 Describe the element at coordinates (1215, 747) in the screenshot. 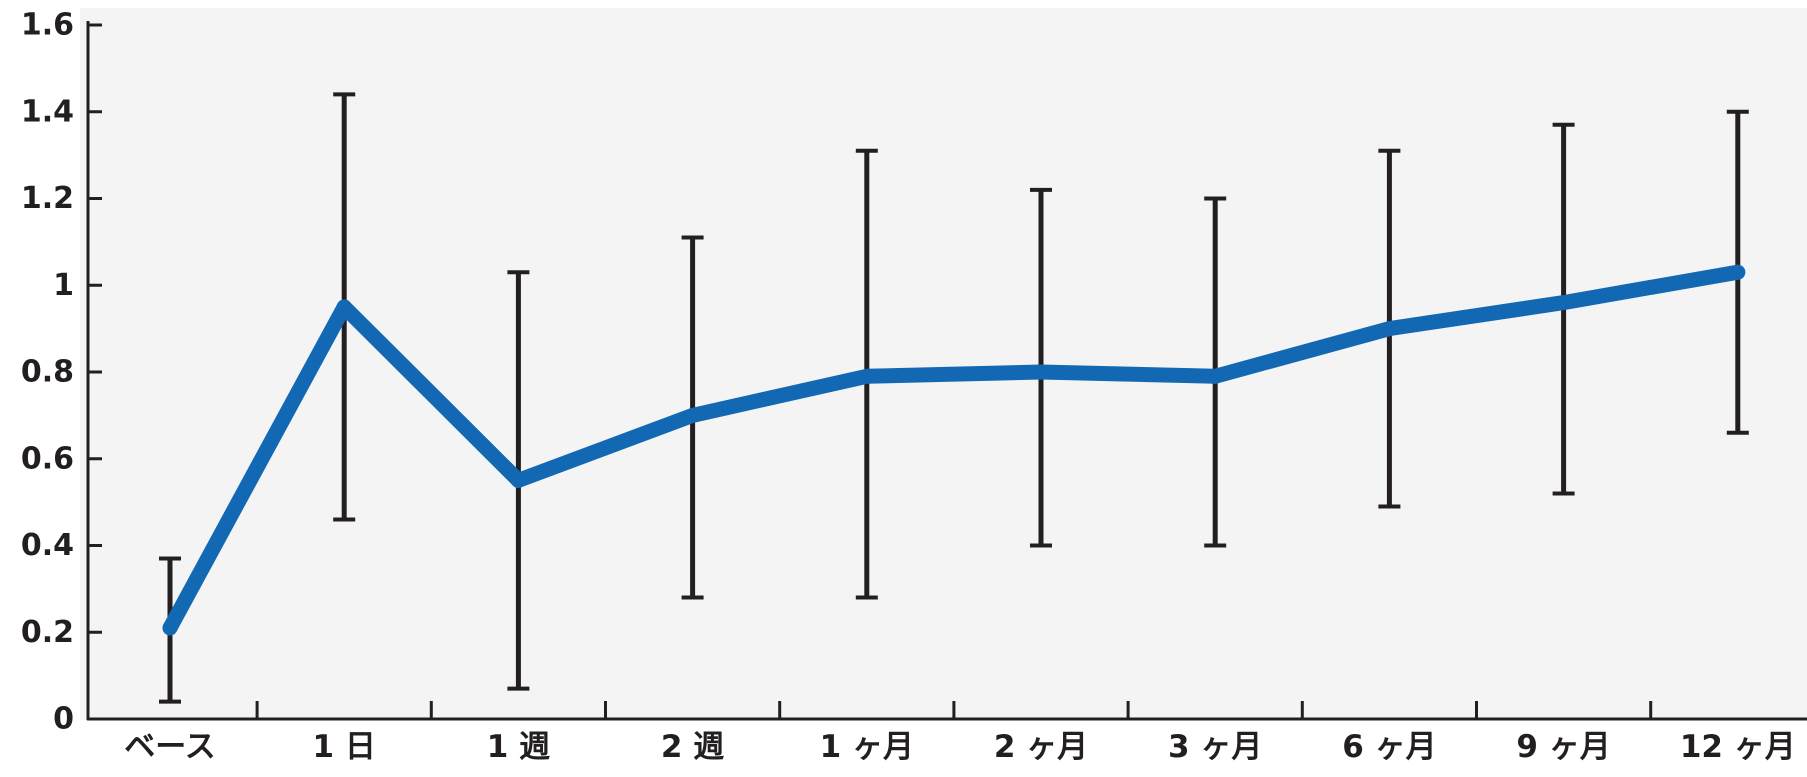

I see `x-tick-label: 3 ヶ月` at that location.